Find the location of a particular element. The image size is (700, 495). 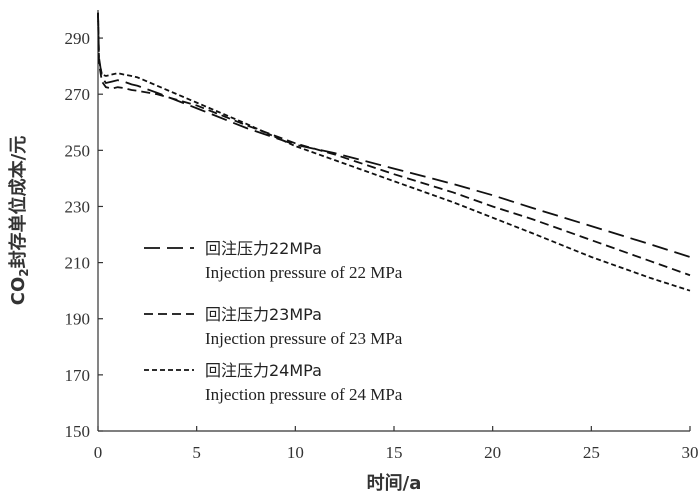

x-tick-label: 0 is located at coordinates (98, 452).